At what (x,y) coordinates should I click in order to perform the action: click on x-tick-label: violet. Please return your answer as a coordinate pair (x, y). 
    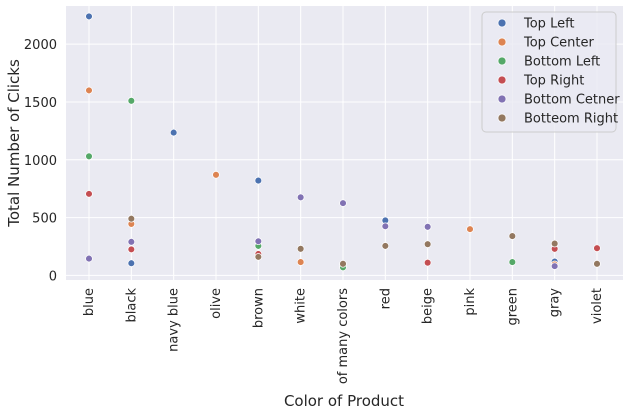
    Looking at the image, I should click on (597, 306).